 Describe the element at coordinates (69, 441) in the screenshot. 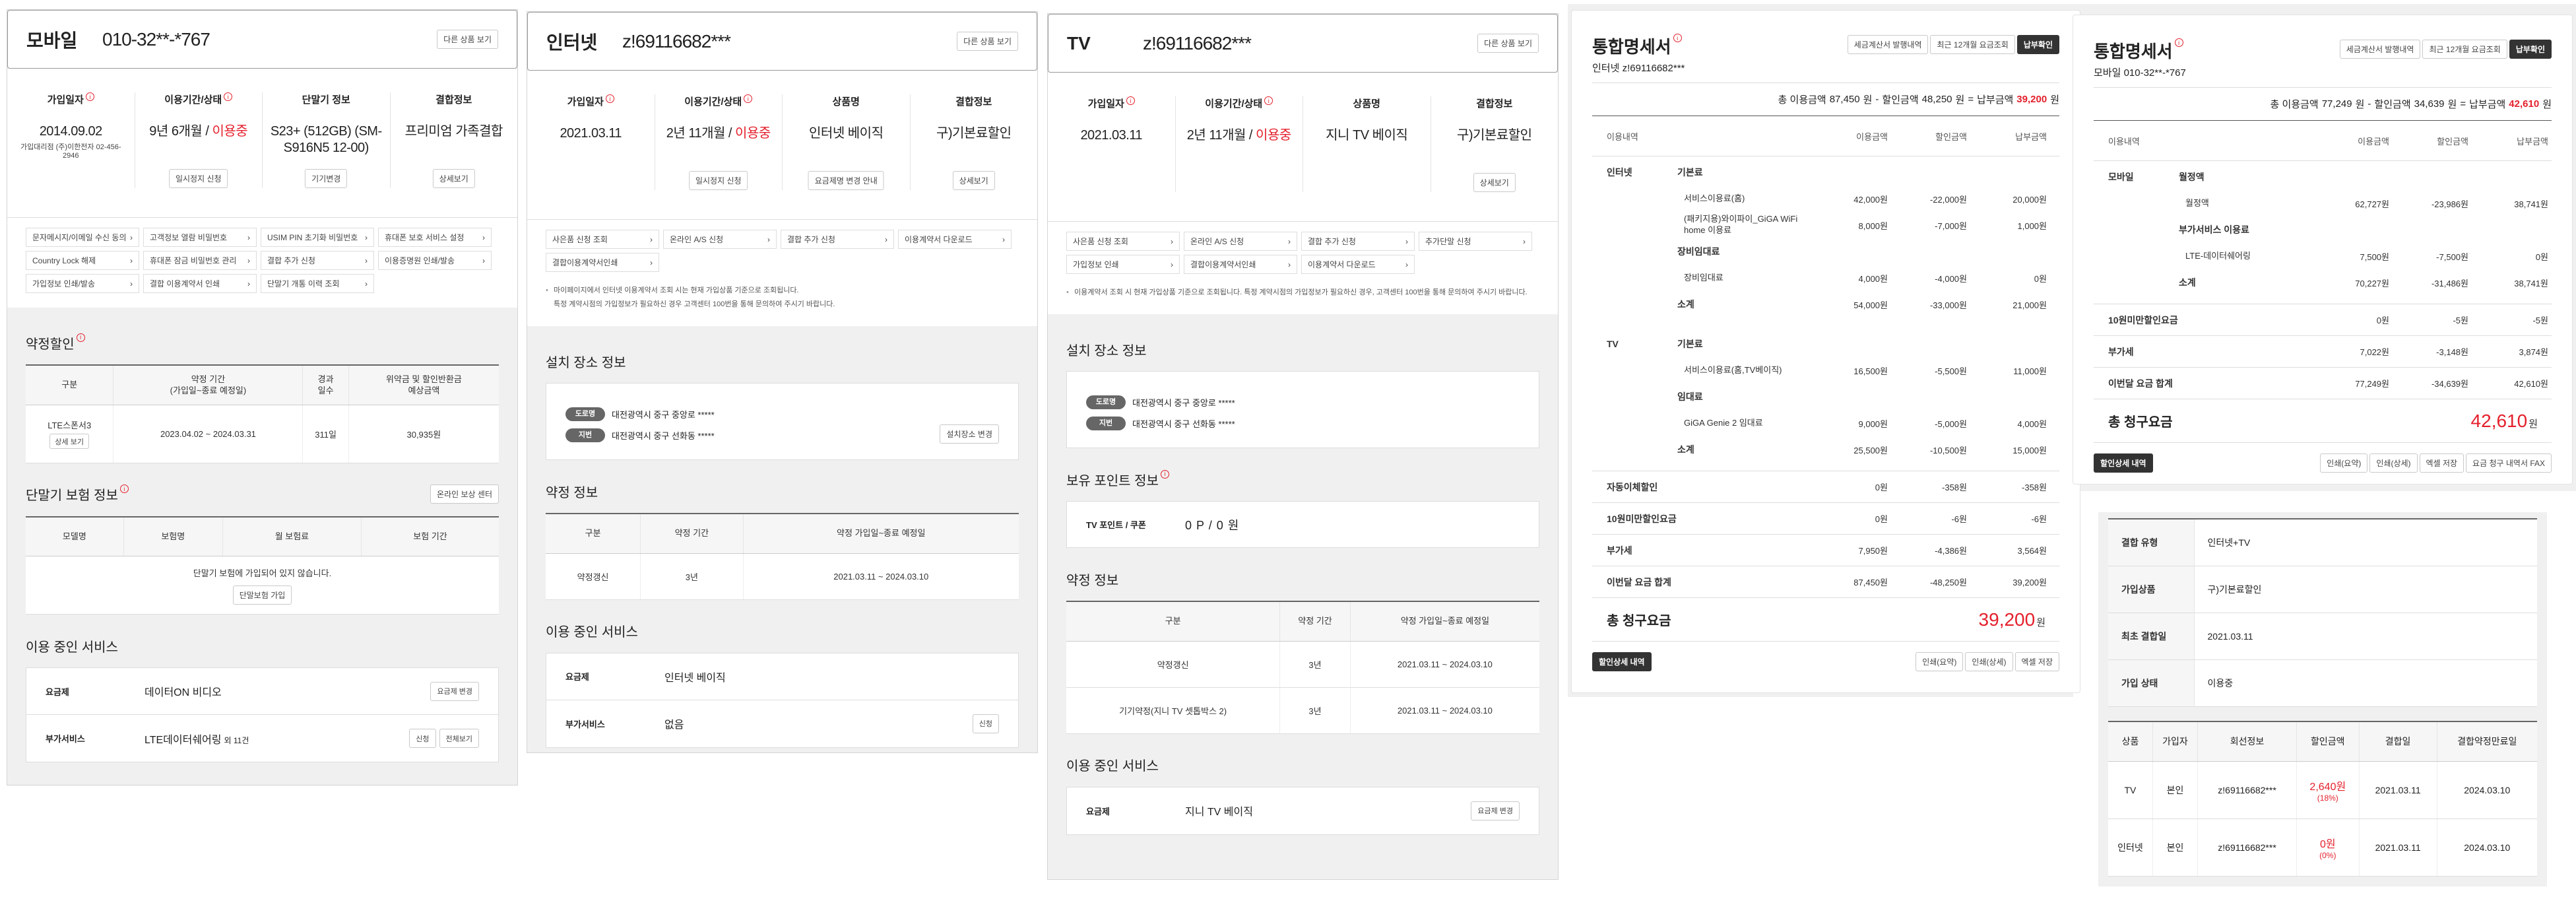

I see `detail-button: 상세 보기` at that location.